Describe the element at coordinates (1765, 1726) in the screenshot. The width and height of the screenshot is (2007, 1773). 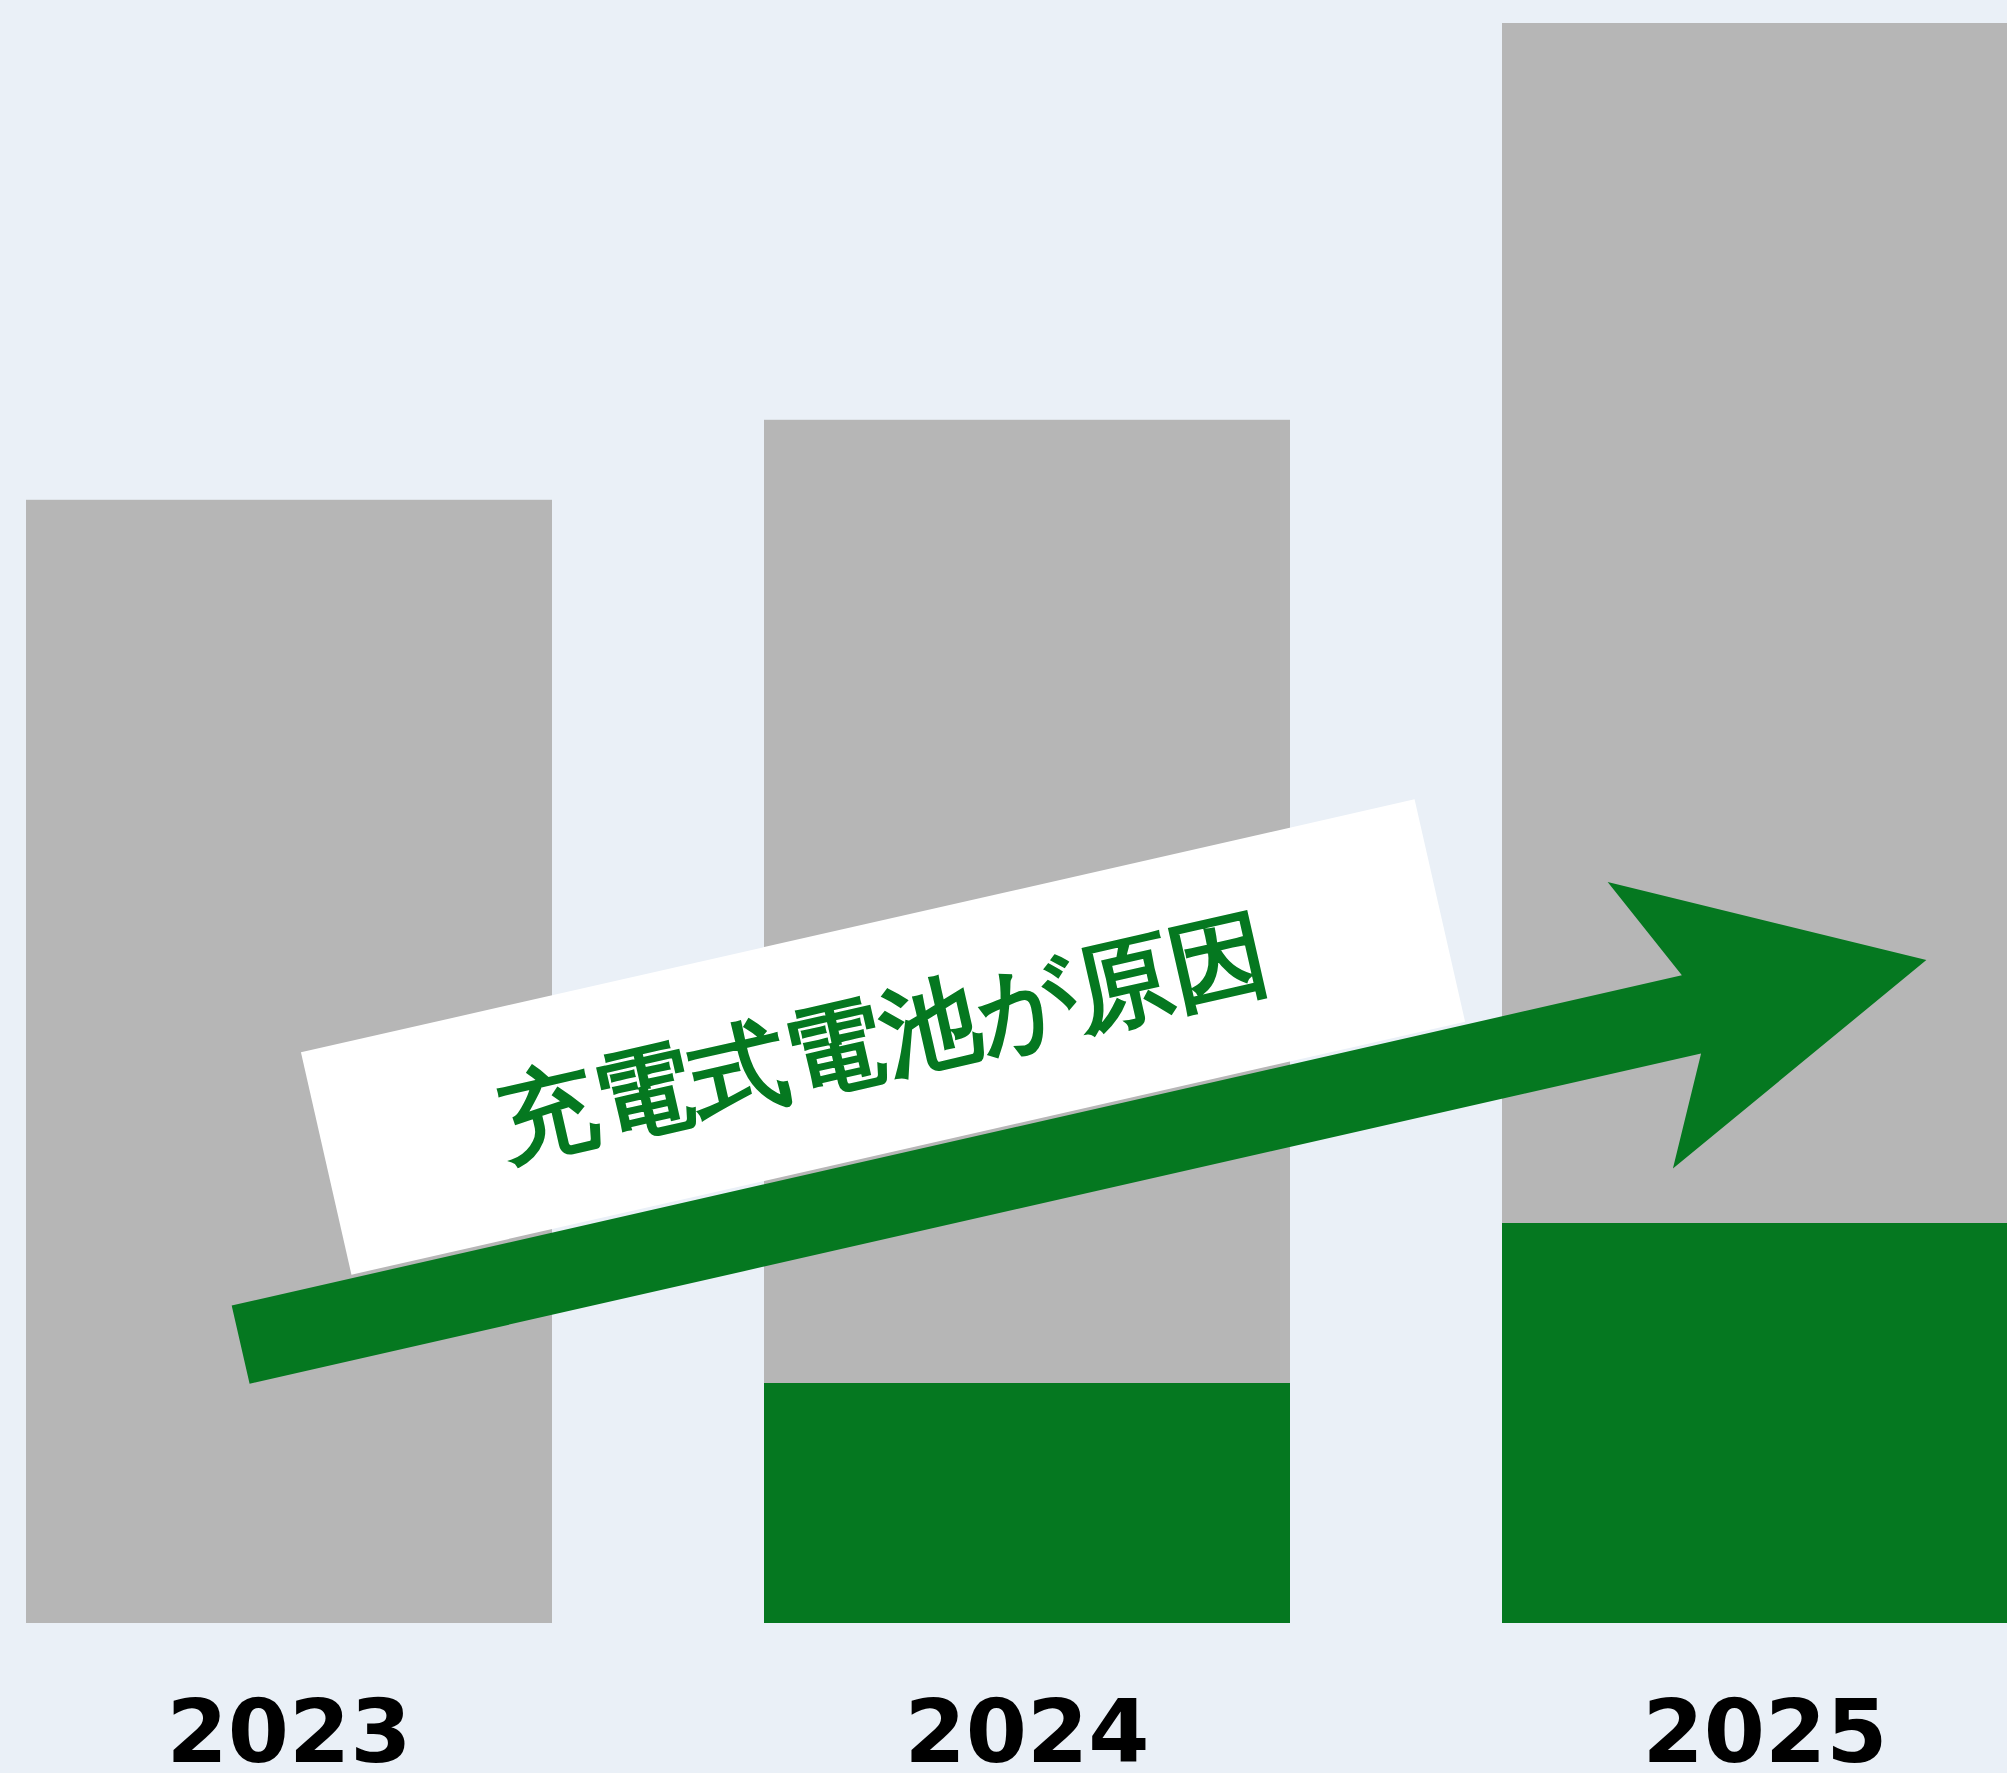
I see `x-tick-label: 2025` at that location.